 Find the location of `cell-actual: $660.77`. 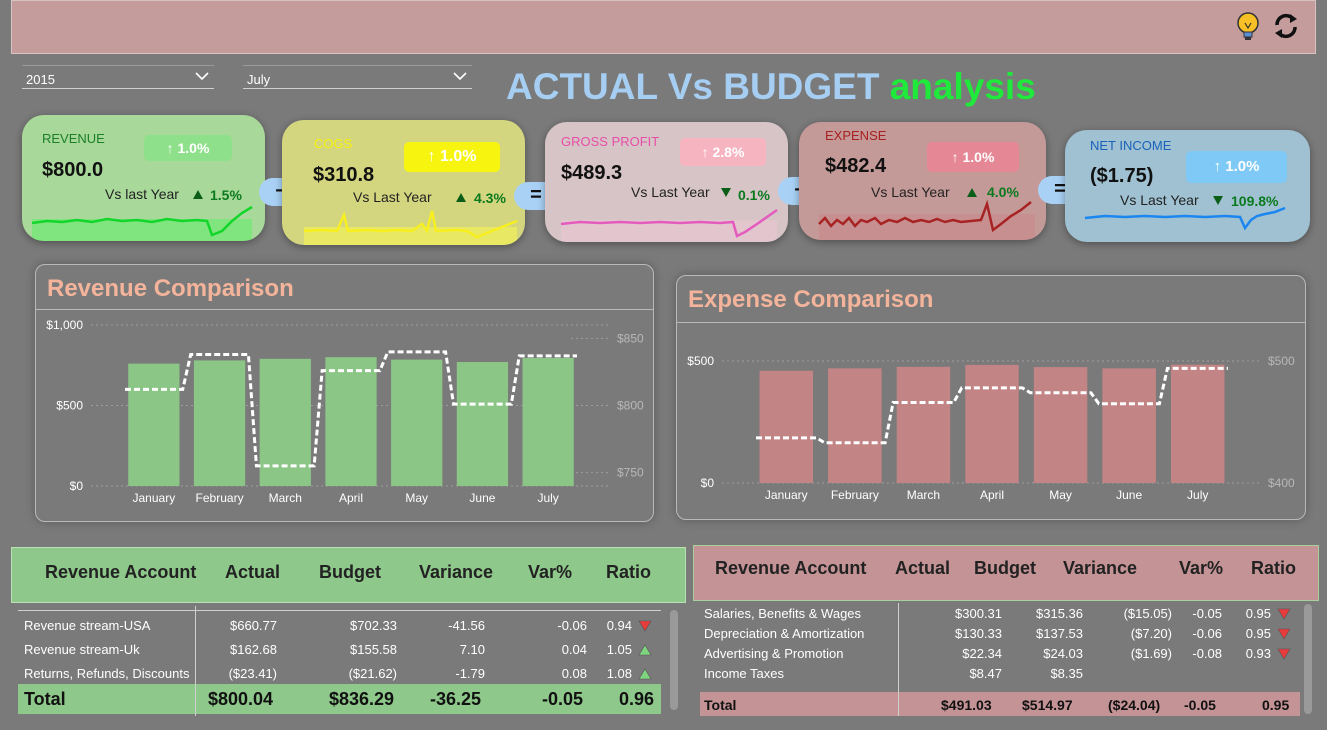

cell-actual: $660.77 is located at coordinates (253, 625).